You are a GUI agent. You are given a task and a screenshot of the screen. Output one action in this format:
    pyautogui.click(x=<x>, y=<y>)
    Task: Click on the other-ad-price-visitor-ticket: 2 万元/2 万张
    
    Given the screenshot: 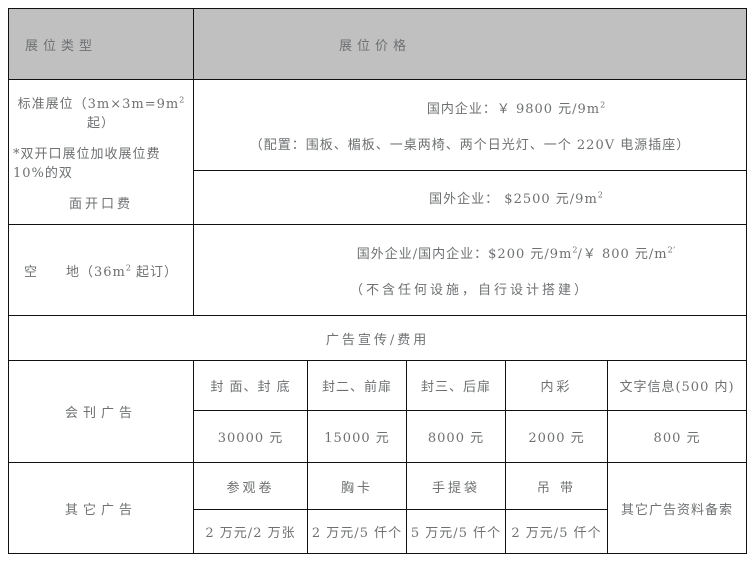 What is the action you would take?
    pyautogui.click(x=250, y=531)
    